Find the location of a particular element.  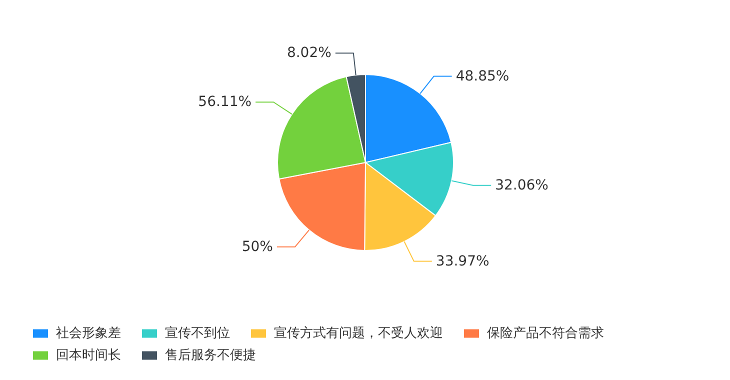

data-label: 32.06% is located at coordinates (521, 185).